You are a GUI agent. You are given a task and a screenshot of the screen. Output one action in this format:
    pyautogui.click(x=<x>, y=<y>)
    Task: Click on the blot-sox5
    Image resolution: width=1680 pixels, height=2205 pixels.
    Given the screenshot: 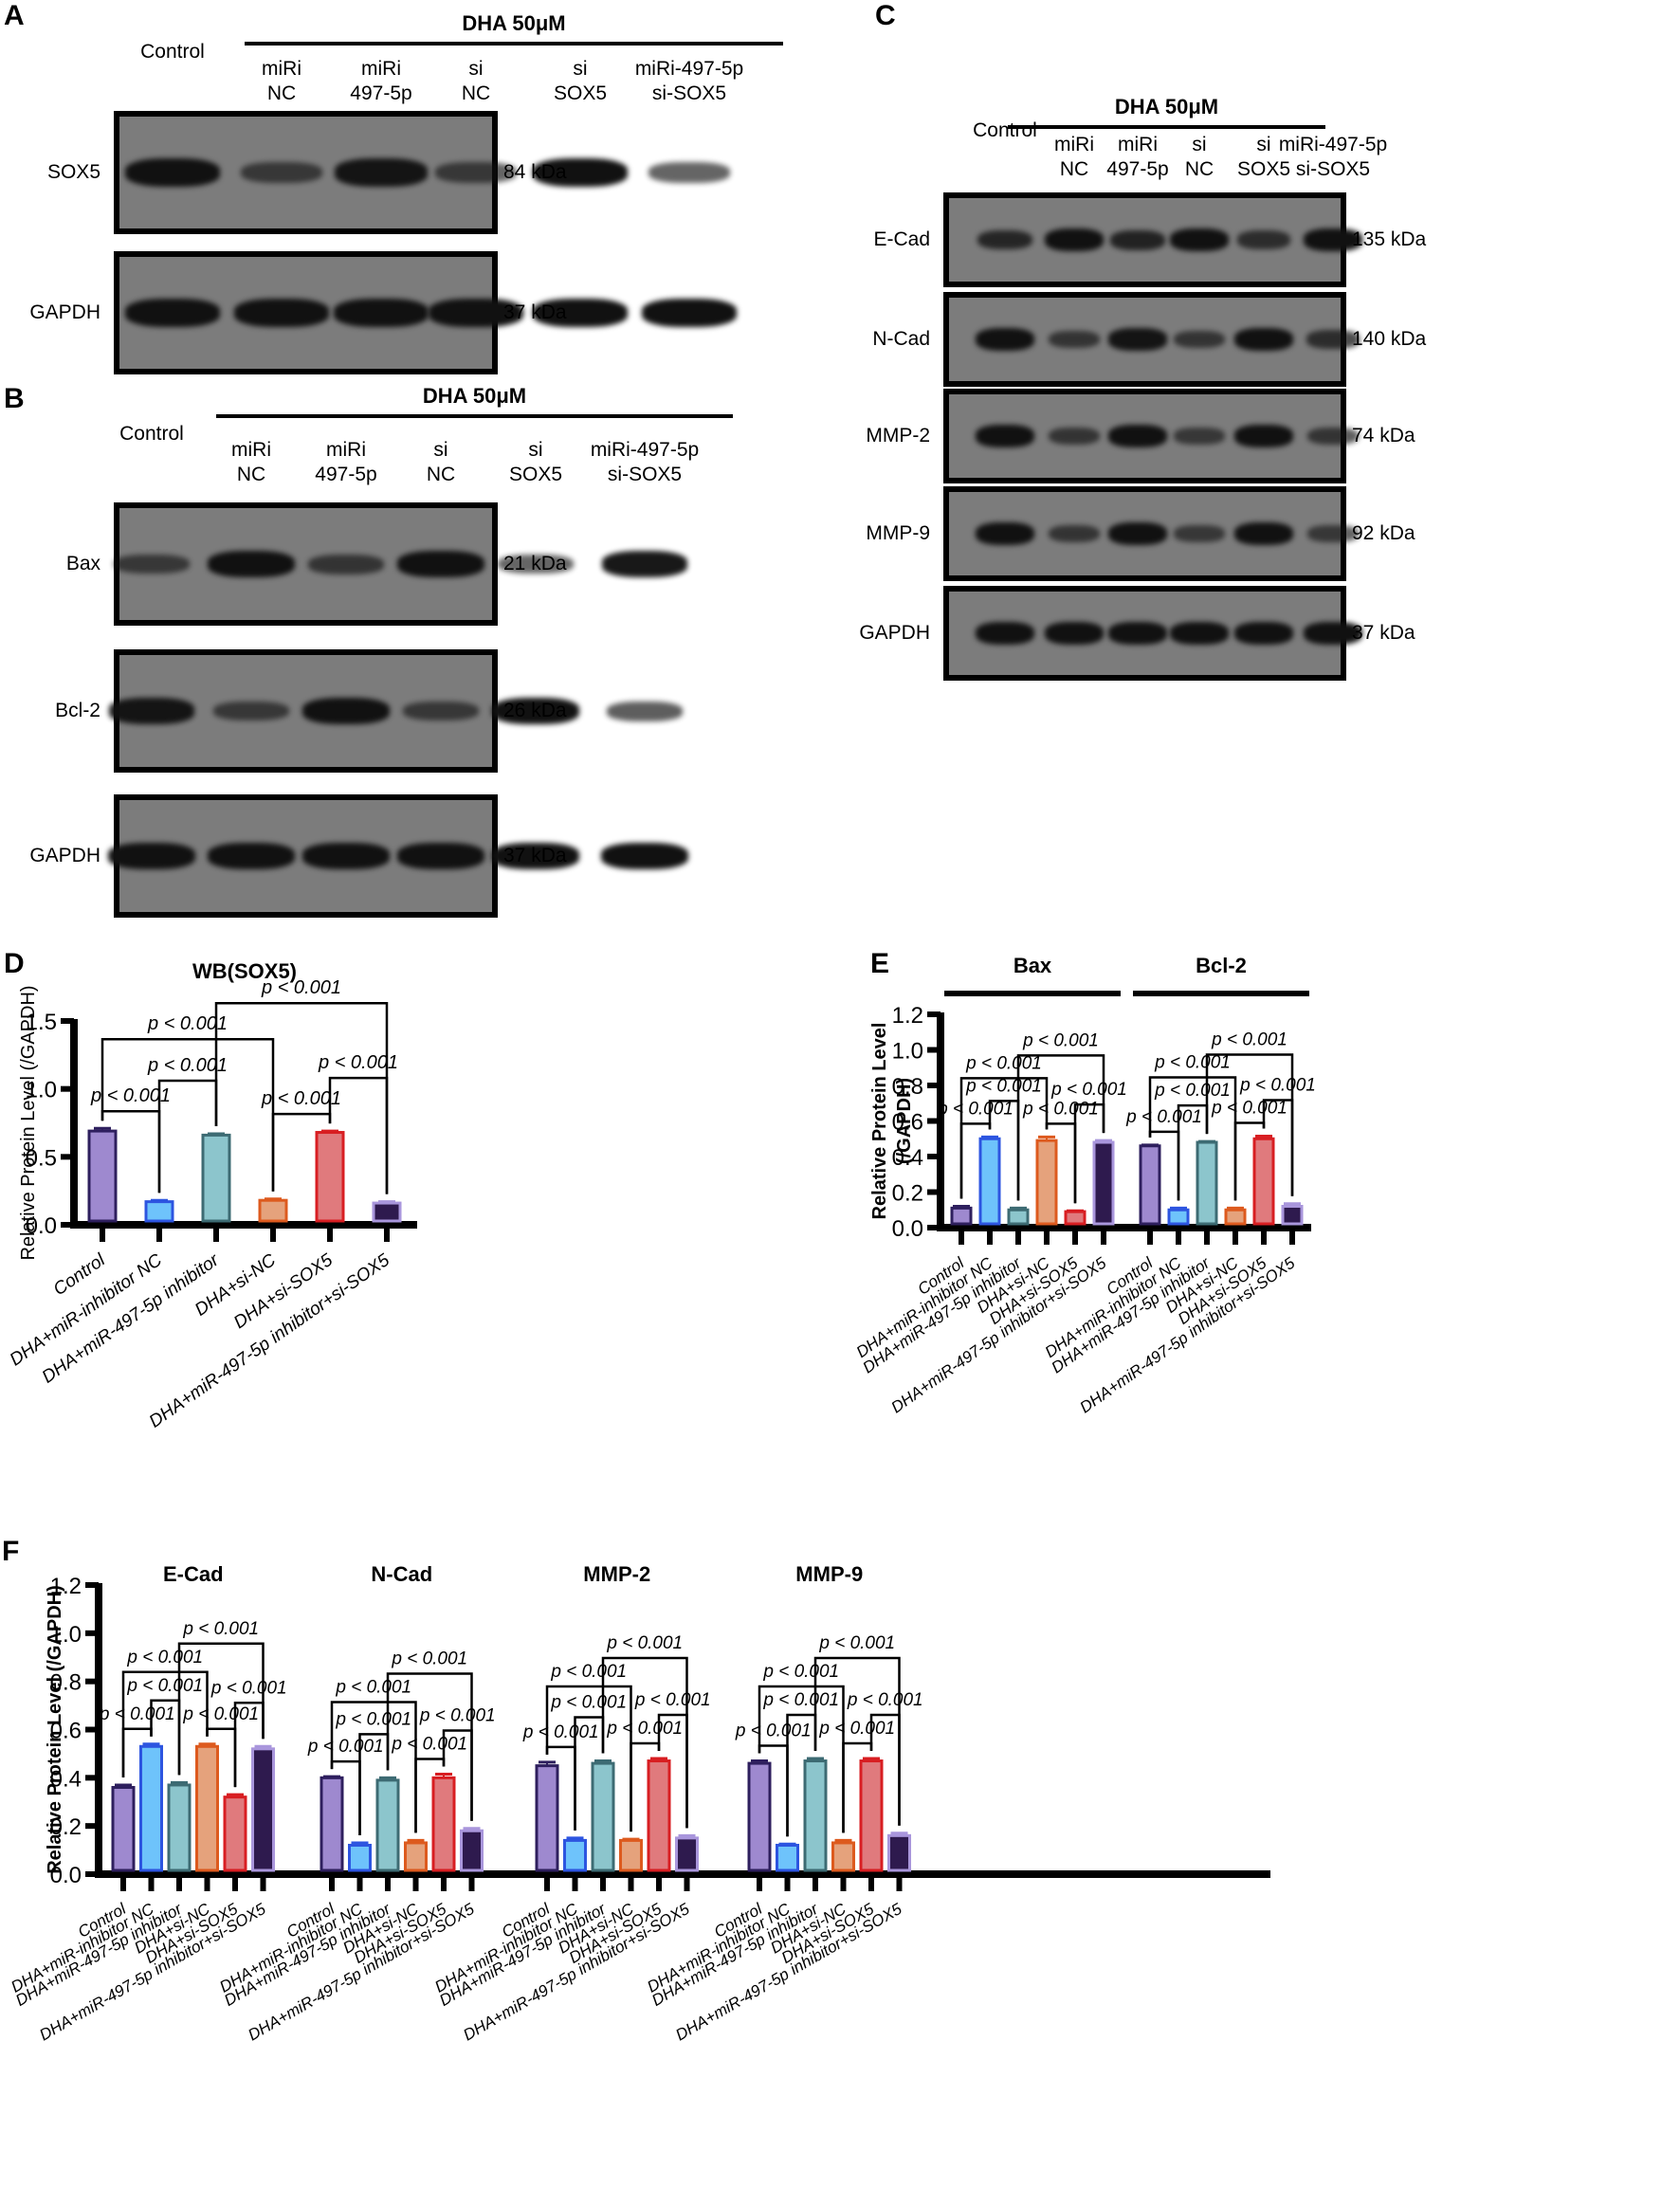 What is the action you would take?
    pyautogui.click(x=422, y=172)
    